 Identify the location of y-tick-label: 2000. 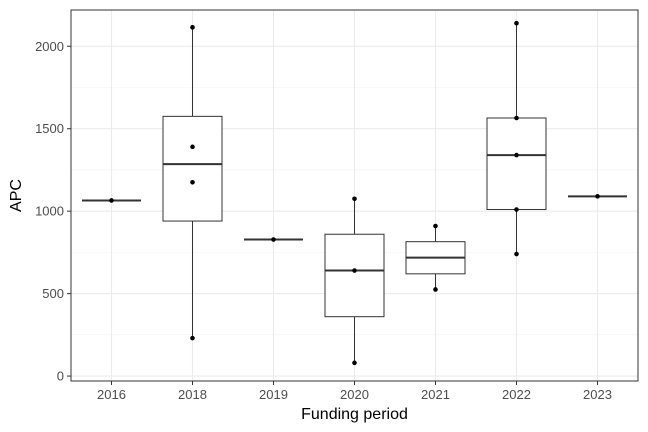
(49, 46).